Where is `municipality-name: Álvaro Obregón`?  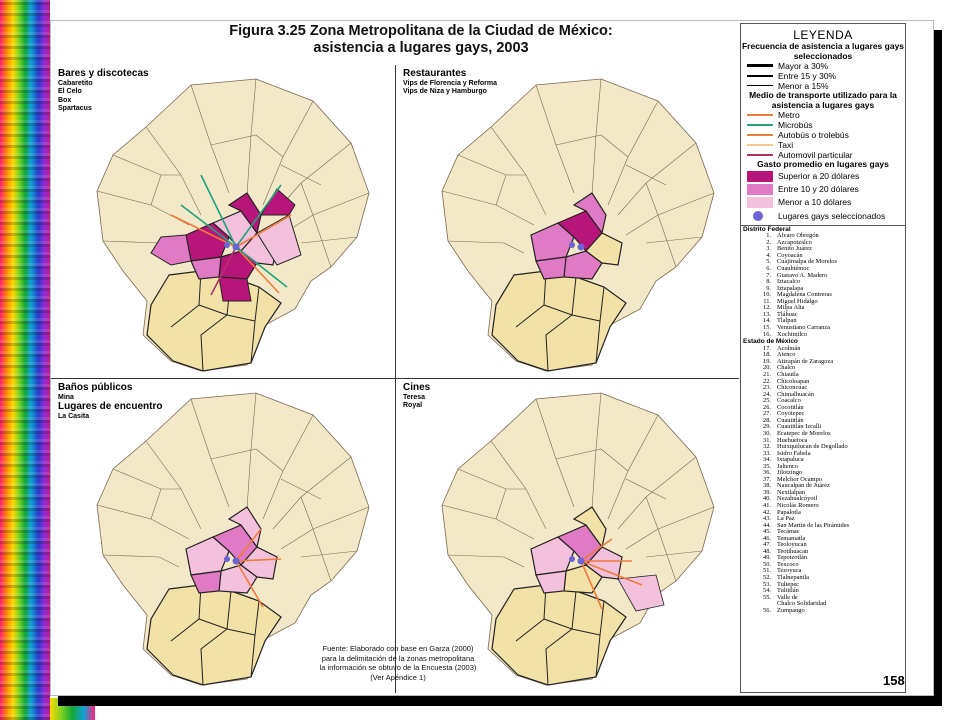 municipality-name: Álvaro Obregón is located at coordinates (798, 236).